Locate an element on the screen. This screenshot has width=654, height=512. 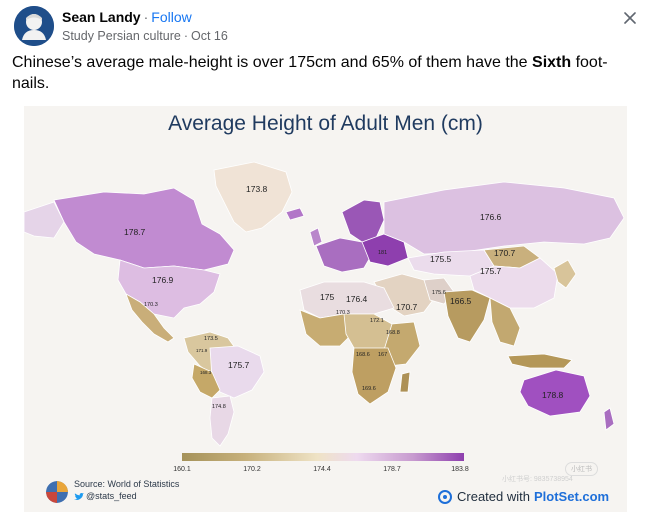
region-alaska is located at coordinates (44, 220).